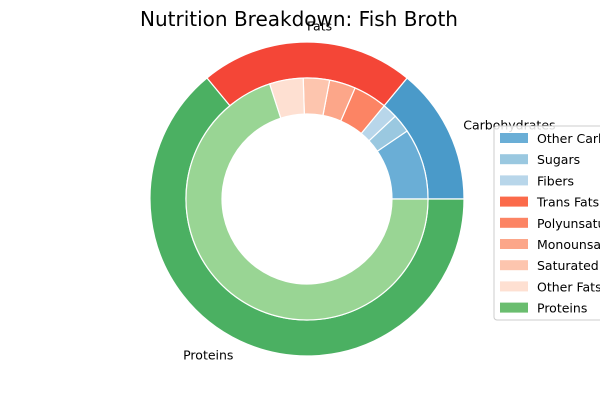 The height and width of the screenshot is (400, 600). Describe the element at coordinates (568, 138) in the screenshot. I see `legend-label-other-carbohydrates: Other Carbohydrates` at that location.